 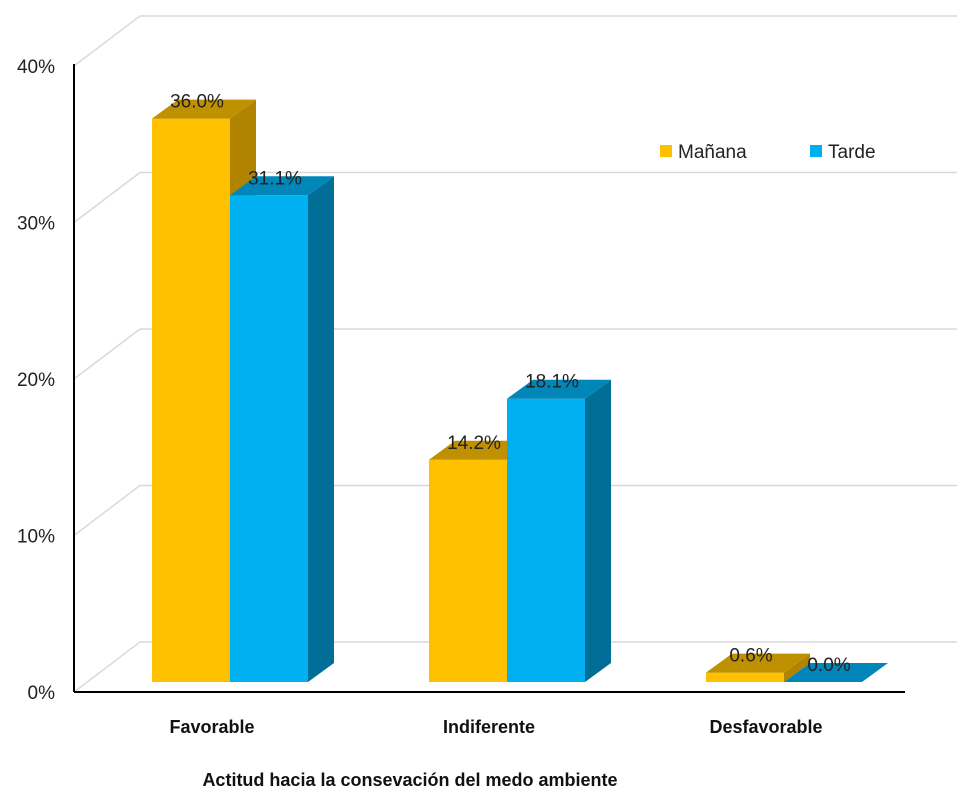 I want to click on category-label: Desfavorable, so click(x=765, y=727).